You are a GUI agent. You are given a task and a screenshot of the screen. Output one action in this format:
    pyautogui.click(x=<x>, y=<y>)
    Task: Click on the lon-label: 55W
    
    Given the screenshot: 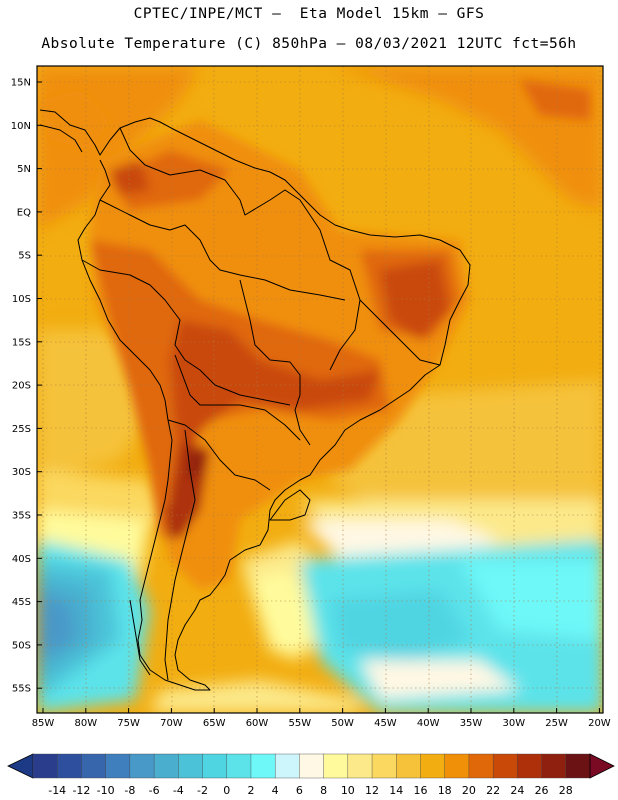 What is the action you would take?
    pyautogui.click(x=299, y=723)
    